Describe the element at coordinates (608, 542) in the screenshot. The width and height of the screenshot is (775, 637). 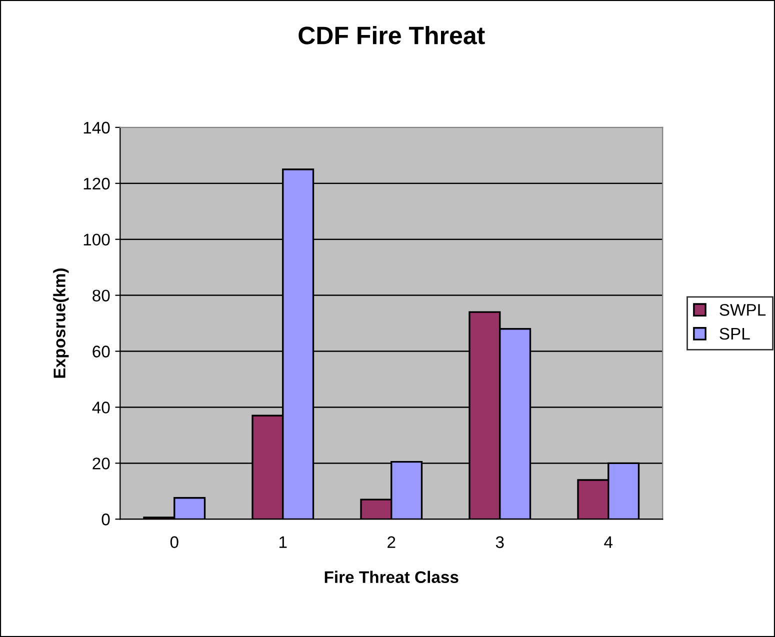
I see `x-tick-label: 4` at that location.